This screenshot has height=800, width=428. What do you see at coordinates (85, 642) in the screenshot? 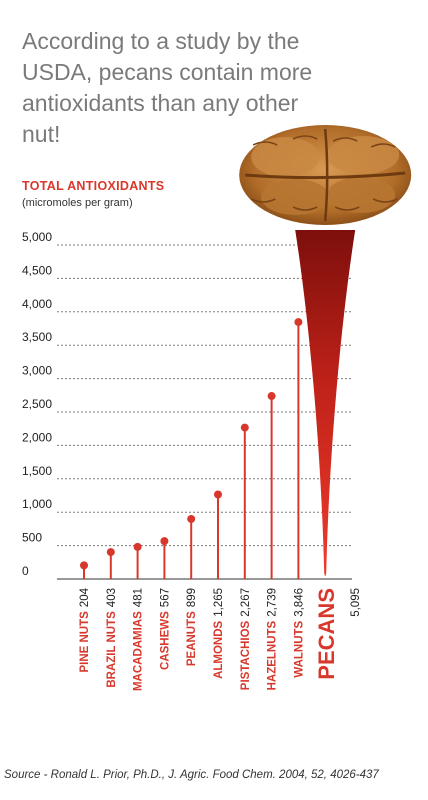
I see `category-name: PINE NUTS` at bounding box center [85, 642].